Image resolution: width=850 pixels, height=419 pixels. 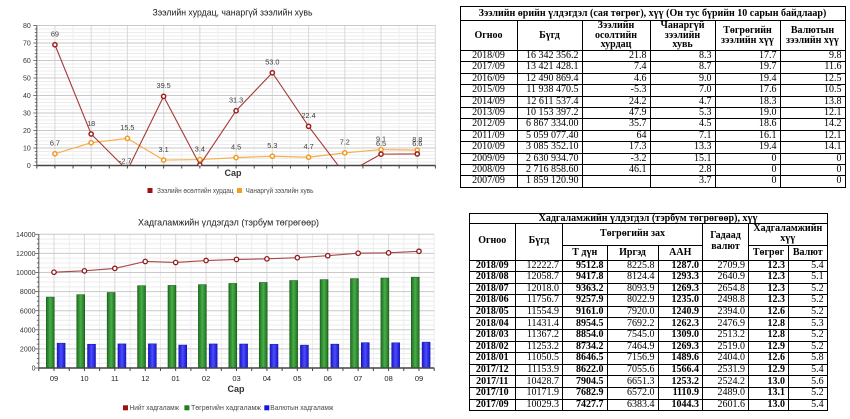 I want to click on svg-text: 01, so click(x=175, y=378).